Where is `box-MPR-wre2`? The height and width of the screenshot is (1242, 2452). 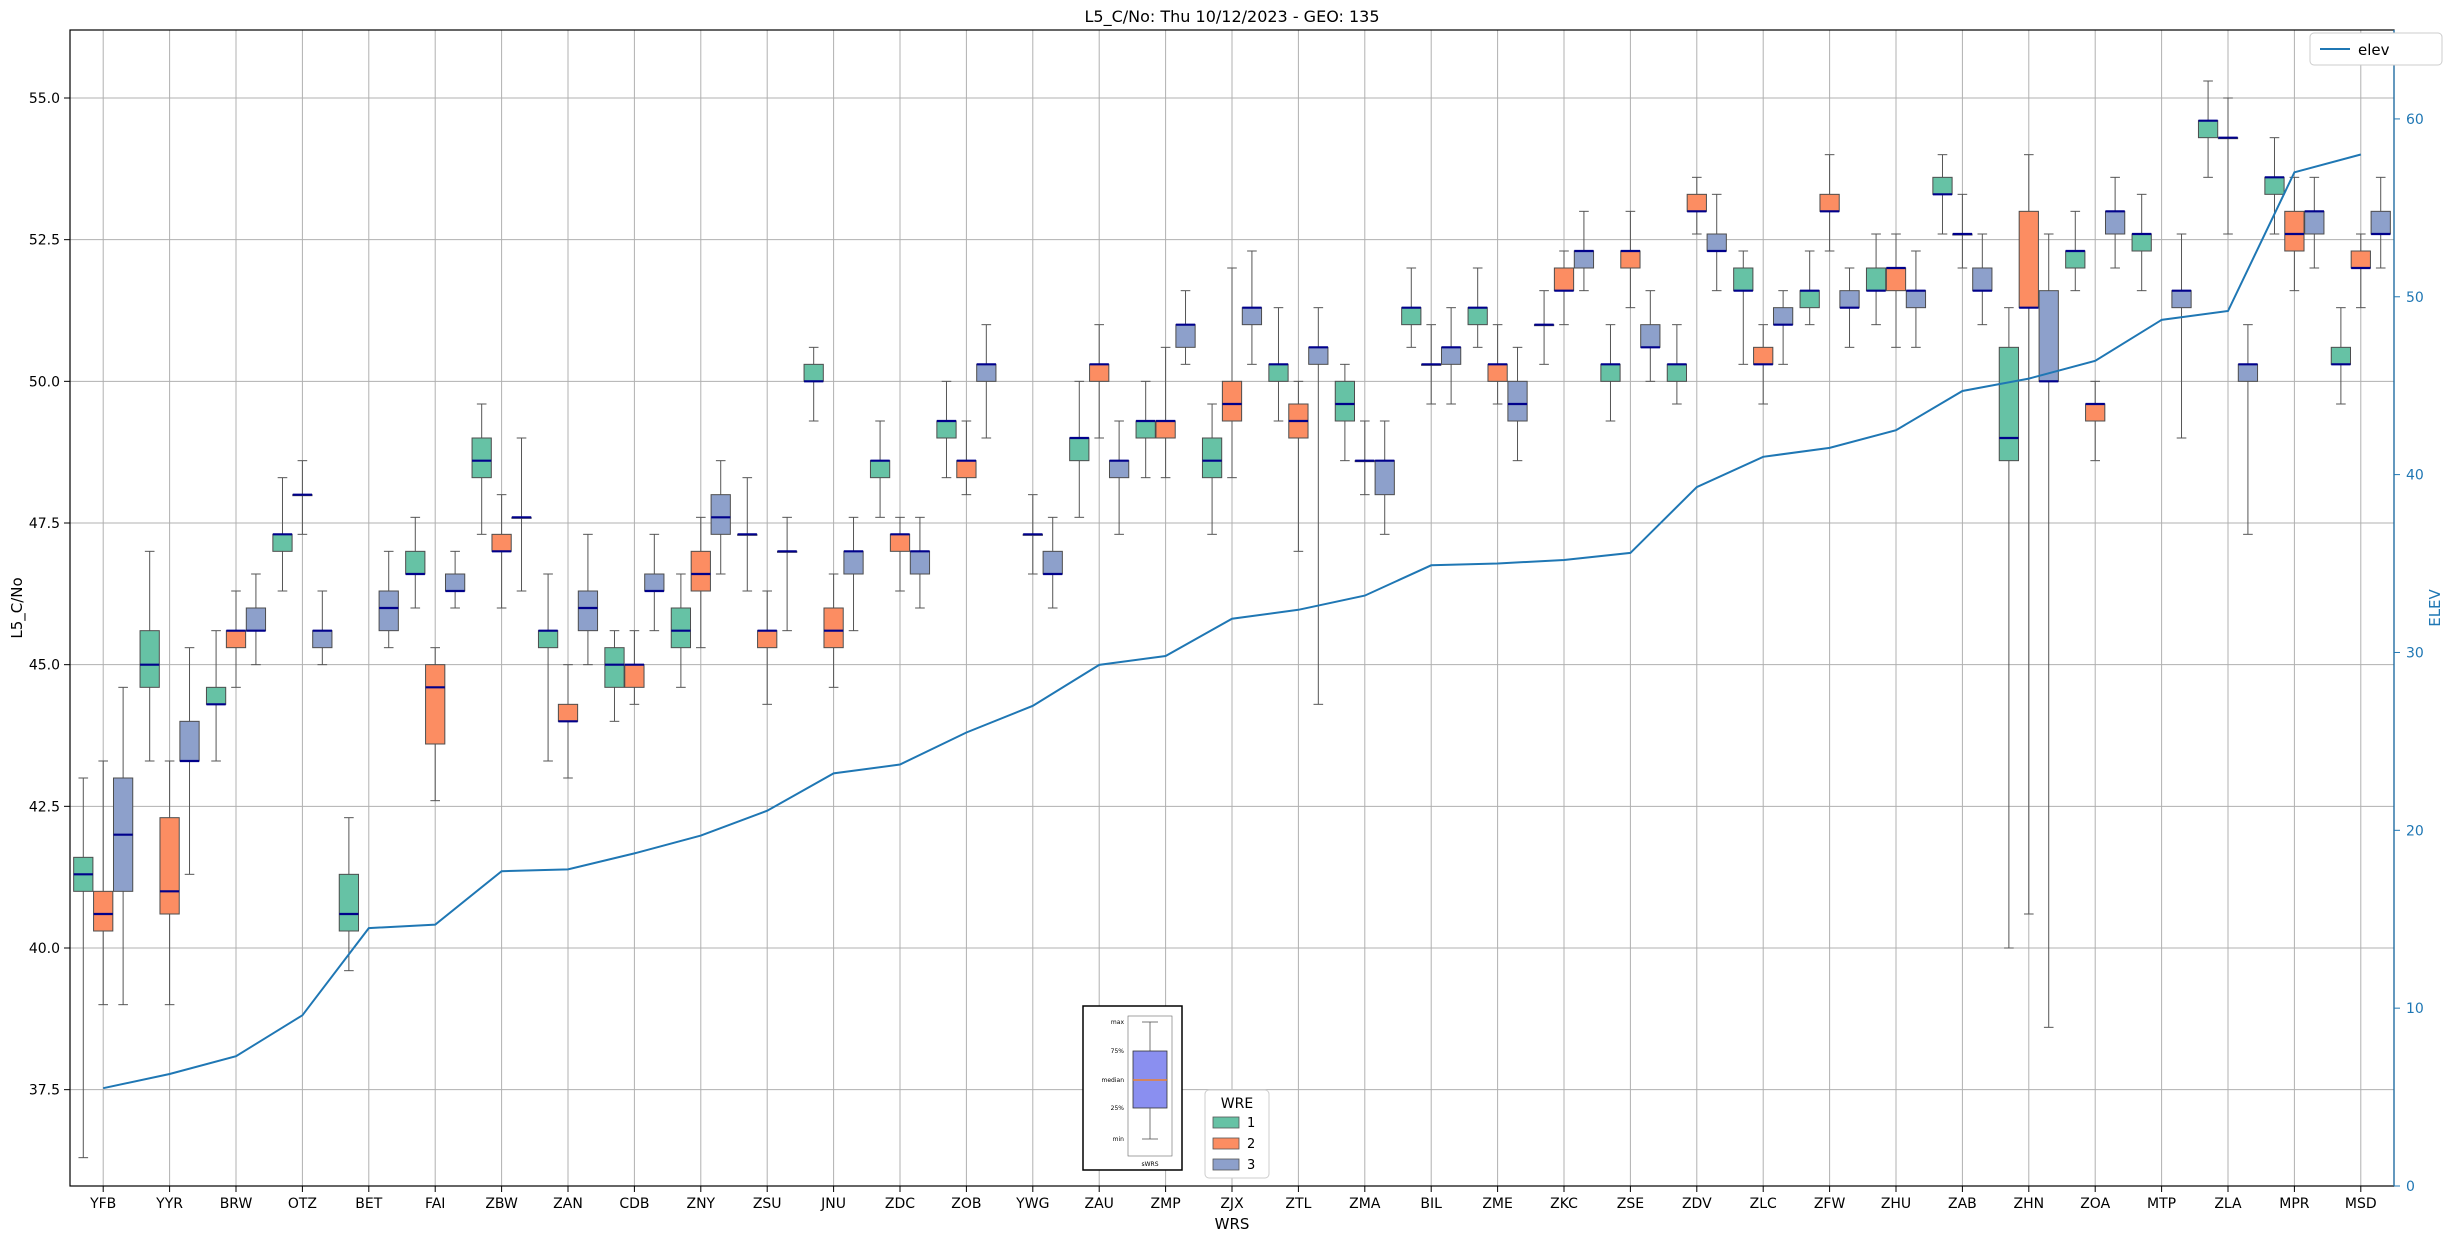 box-MPR-wre2 is located at coordinates (2294, 234).